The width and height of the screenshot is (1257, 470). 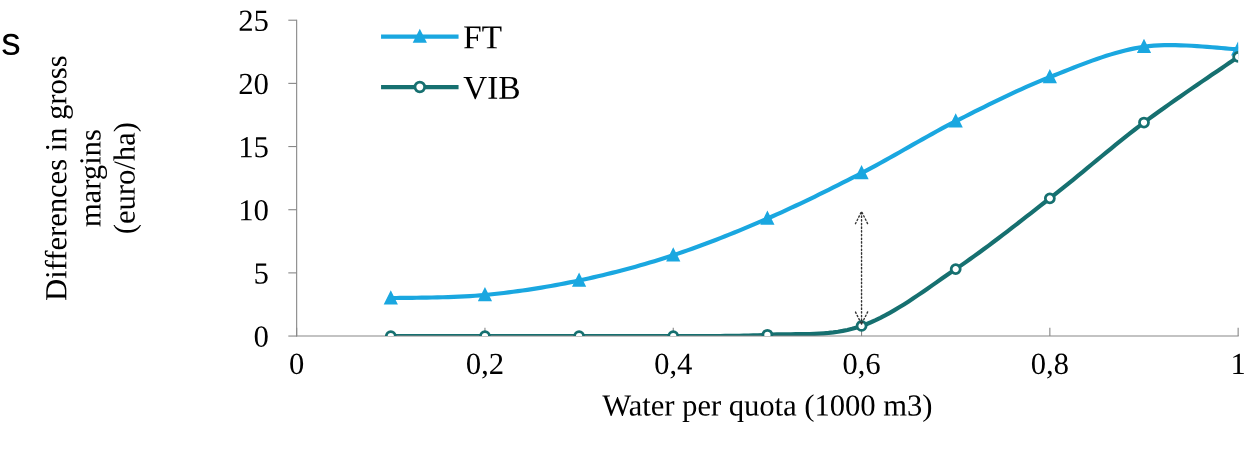 What do you see at coordinates (261, 273) in the screenshot?
I see `y-tick-label: 5` at bounding box center [261, 273].